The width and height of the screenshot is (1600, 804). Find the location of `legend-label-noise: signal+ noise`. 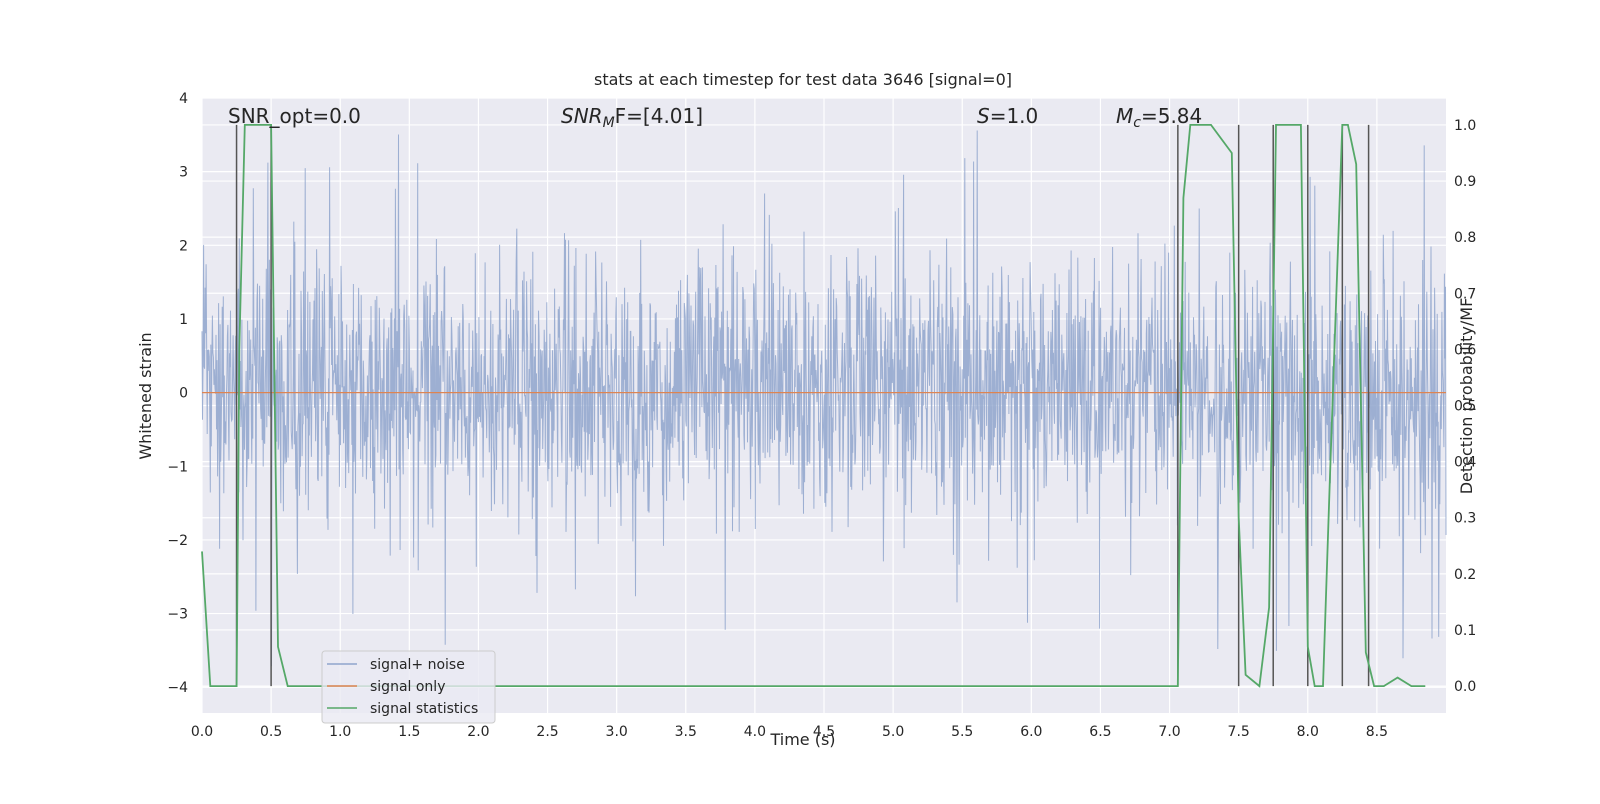

legend-label-noise: signal+ noise is located at coordinates (417, 665).